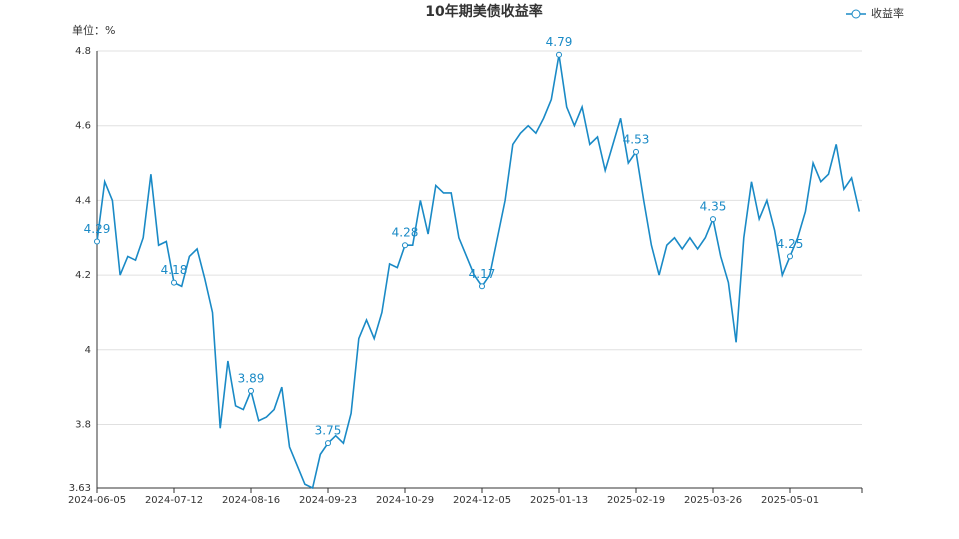 The width and height of the screenshot is (959, 539). Describe the element at coordinates (328, 500) in the screenshot. I see `x-tick-label: 2024-09-23` at that location.